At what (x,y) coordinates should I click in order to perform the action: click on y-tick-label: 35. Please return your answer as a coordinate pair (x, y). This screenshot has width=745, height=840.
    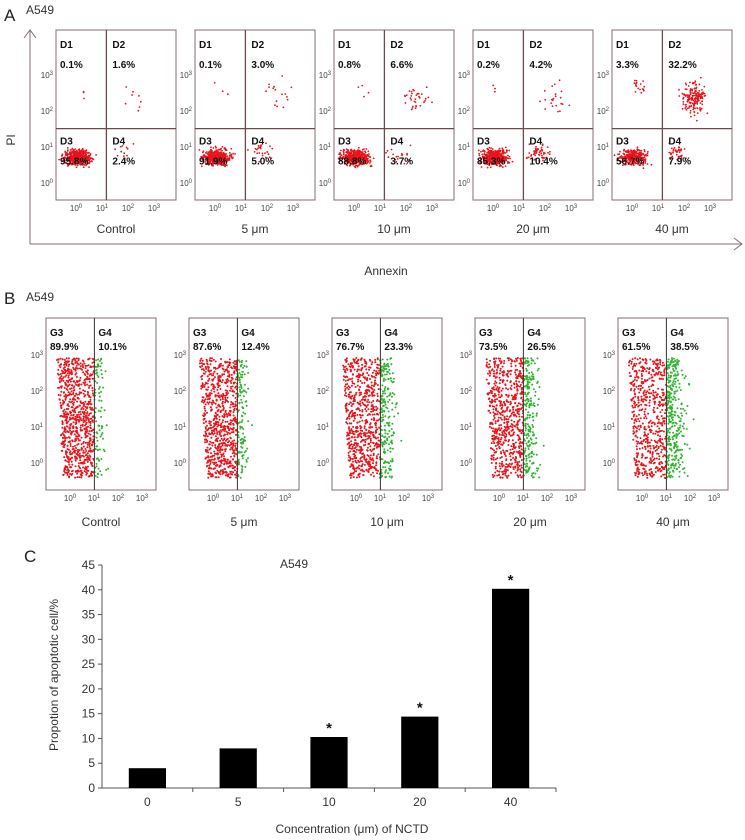
    Looking at the image, I should click on (89, 615).